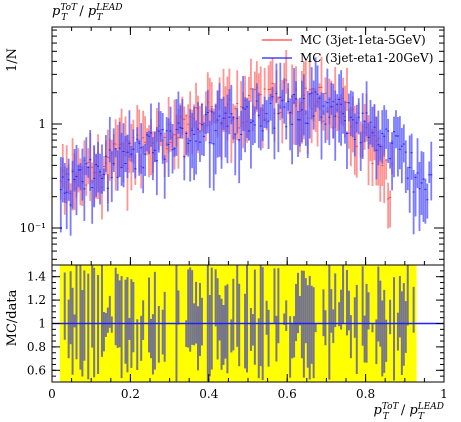 This screenshot has width=461, height=422. What do you see at coordinates (36, 300) in the screenshot?
I see `ratio-y-tick-label: 1.2` at bounding box center [36, 300].